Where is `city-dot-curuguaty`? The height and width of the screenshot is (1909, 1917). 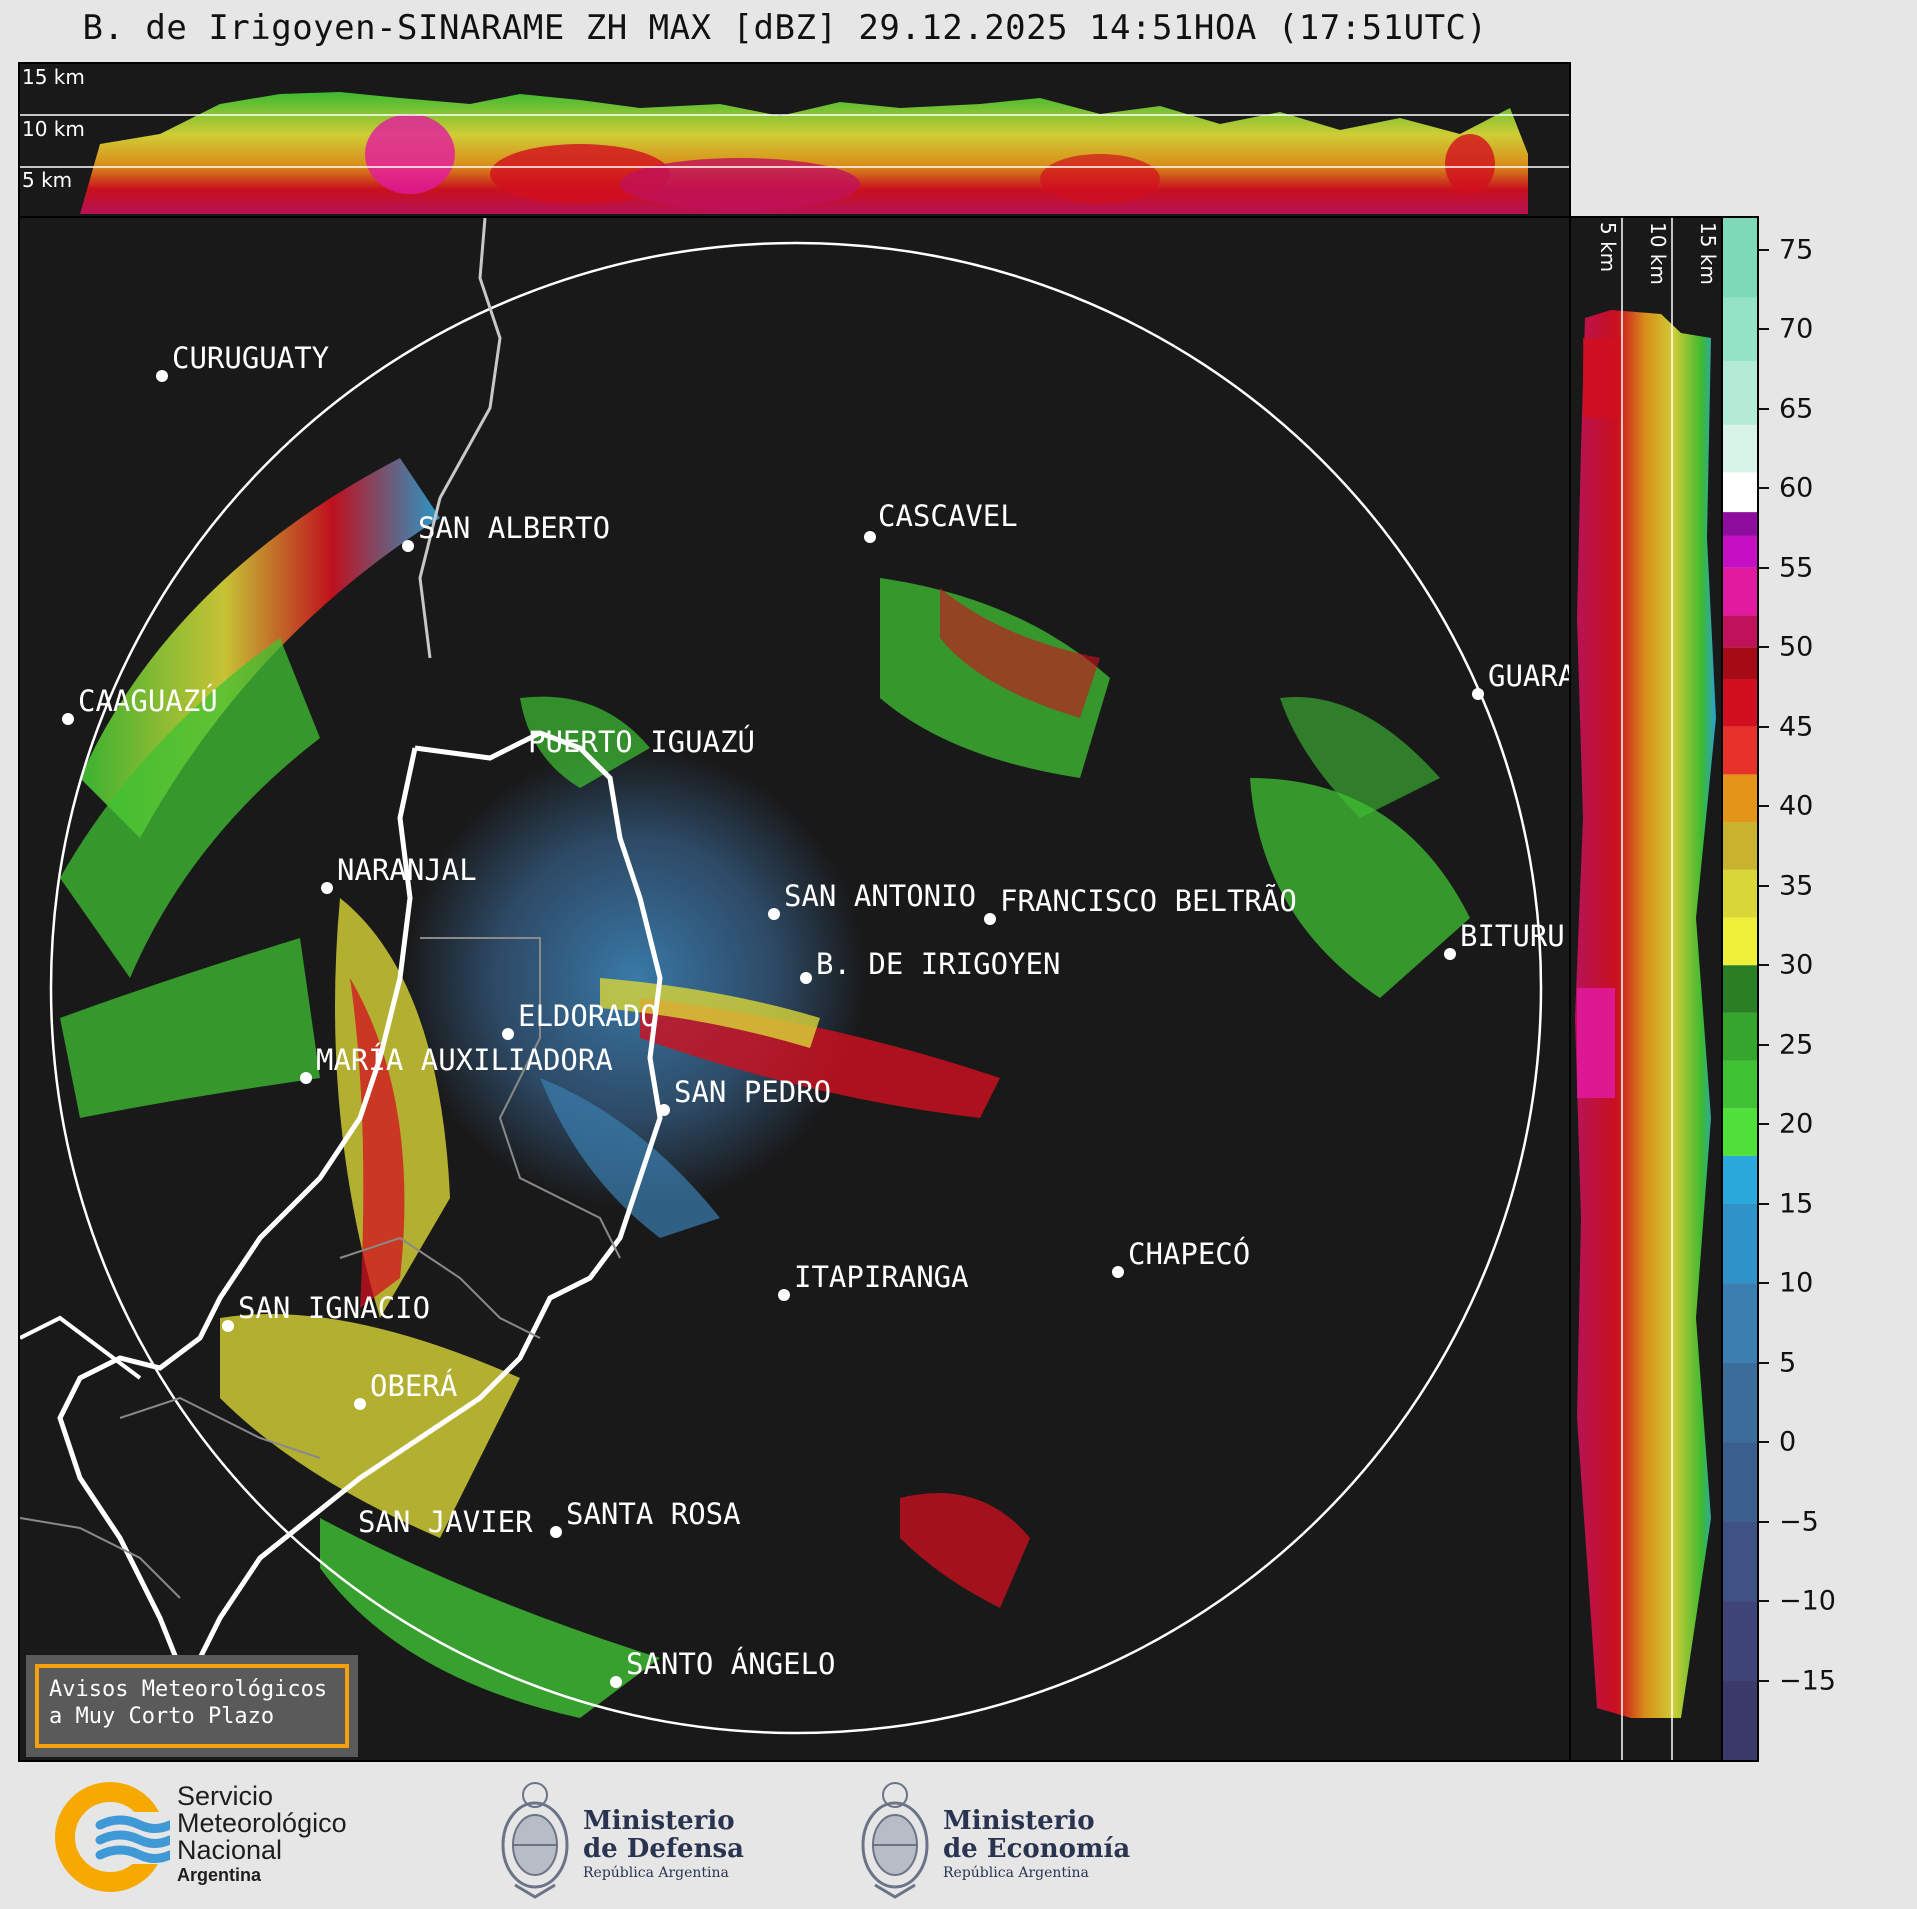
city-dot-curuguaty is located at coordinates (162, 376).